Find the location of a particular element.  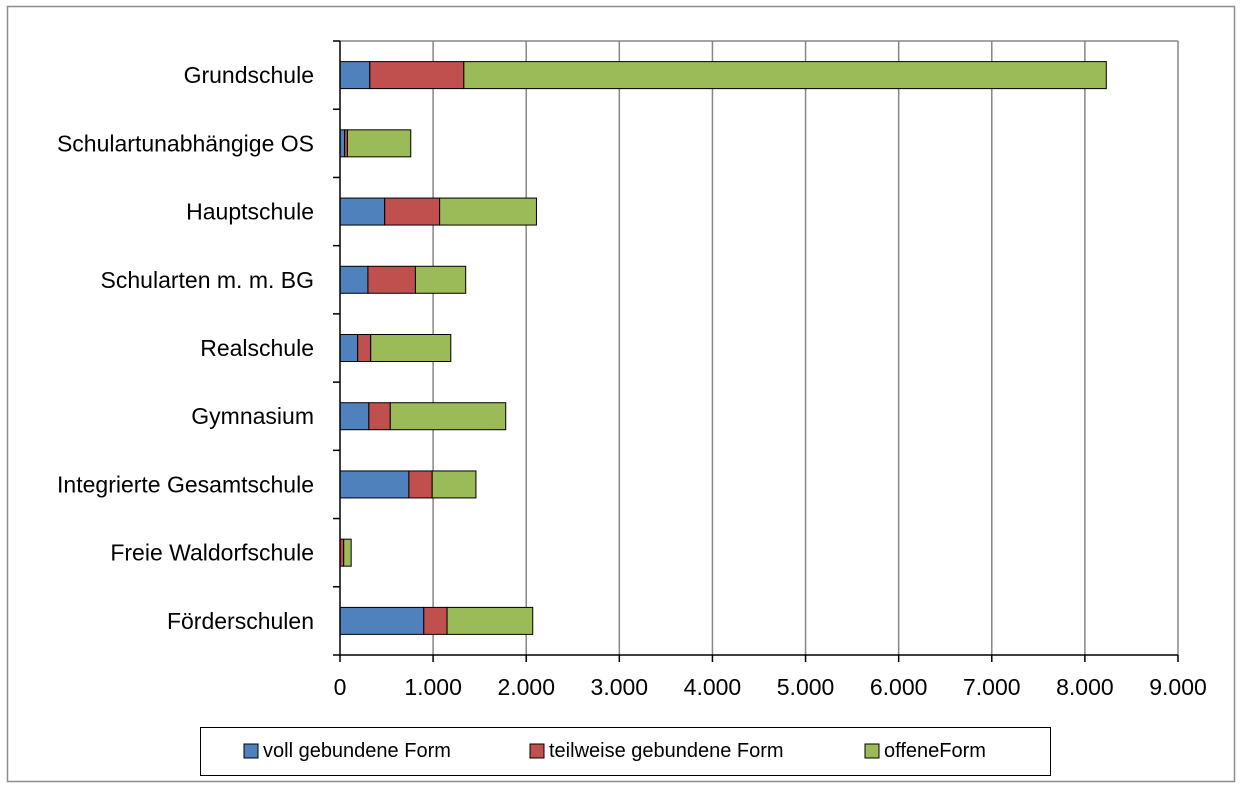

y-tick-label: Schularten m. m. BG is located at coordinates (207, 280).